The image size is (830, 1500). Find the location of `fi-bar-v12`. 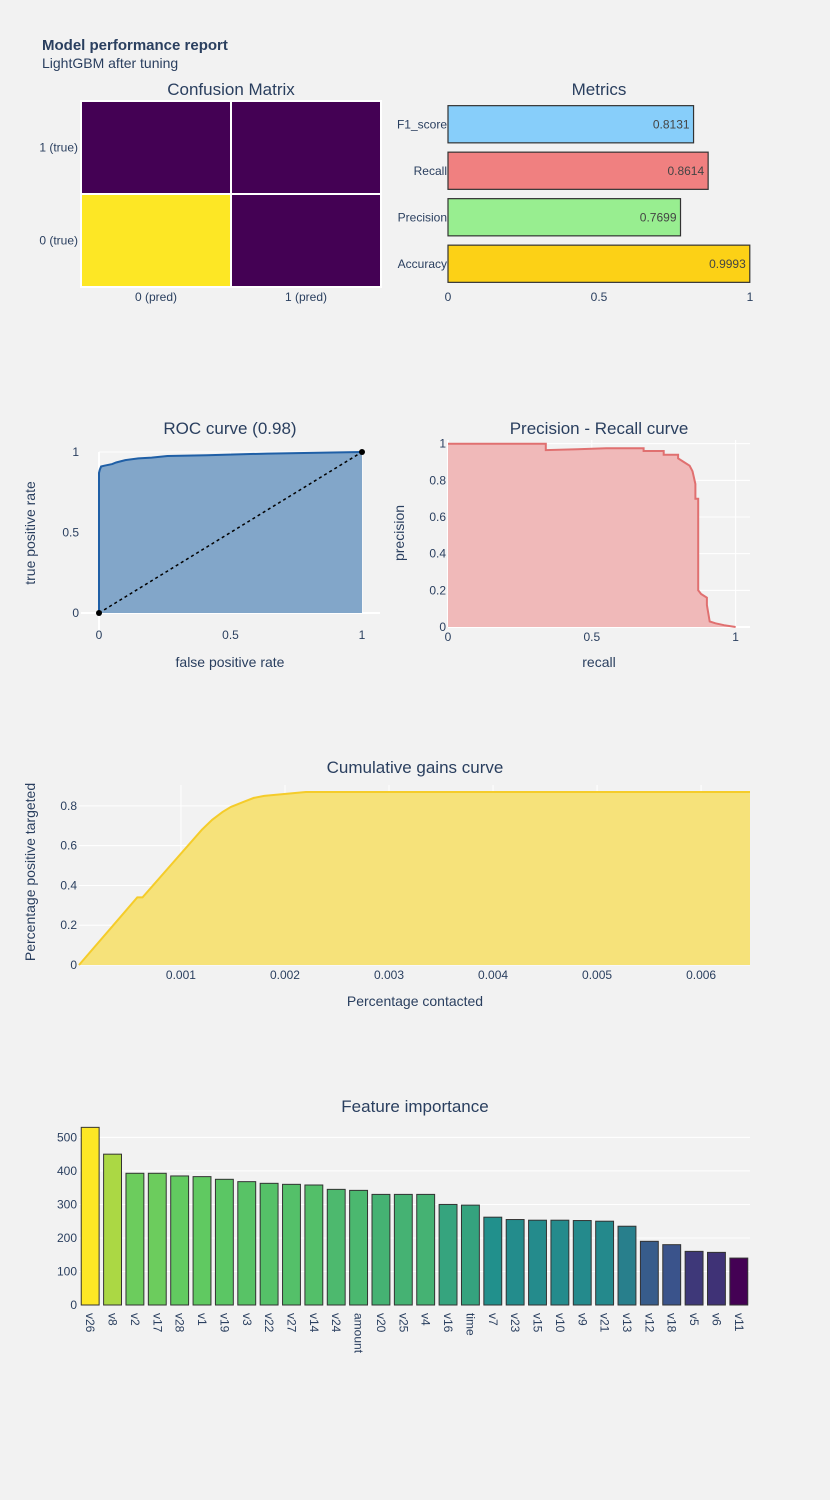

fi-bar-v12 is located at coordinates (649, 1273).